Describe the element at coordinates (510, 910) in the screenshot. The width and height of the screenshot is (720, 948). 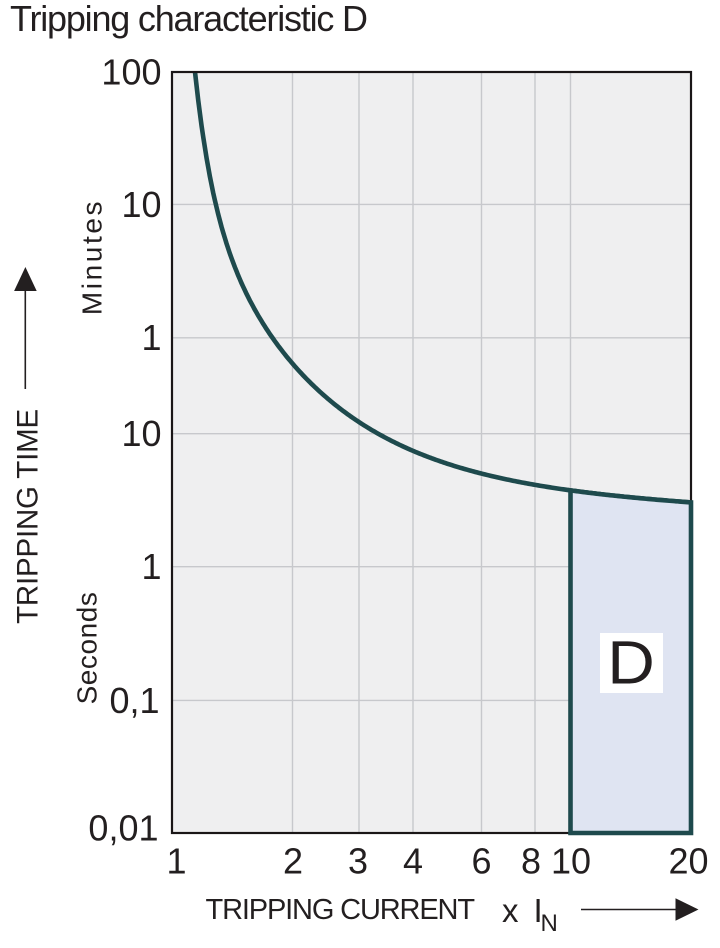
I see `svg-text: x` at that location.